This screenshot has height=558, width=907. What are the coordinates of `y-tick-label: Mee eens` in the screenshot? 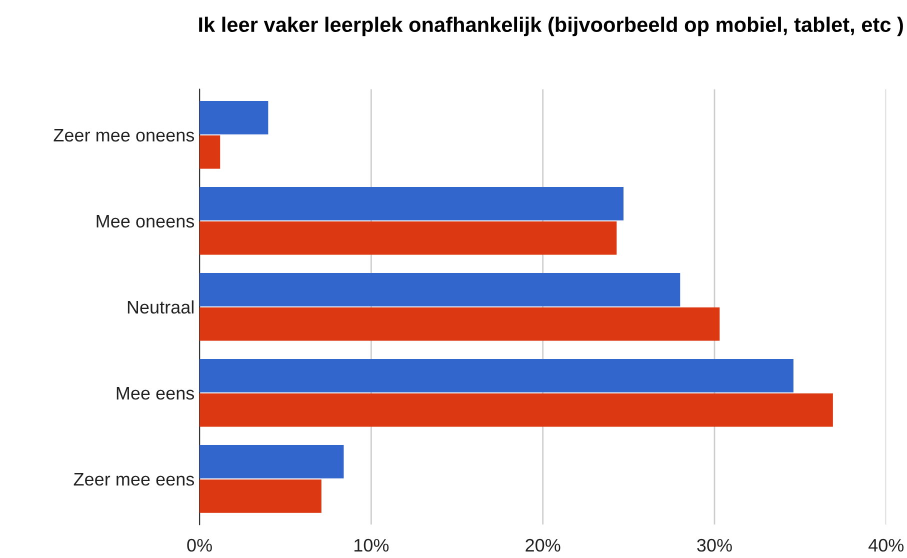 It's located at (155, 393).